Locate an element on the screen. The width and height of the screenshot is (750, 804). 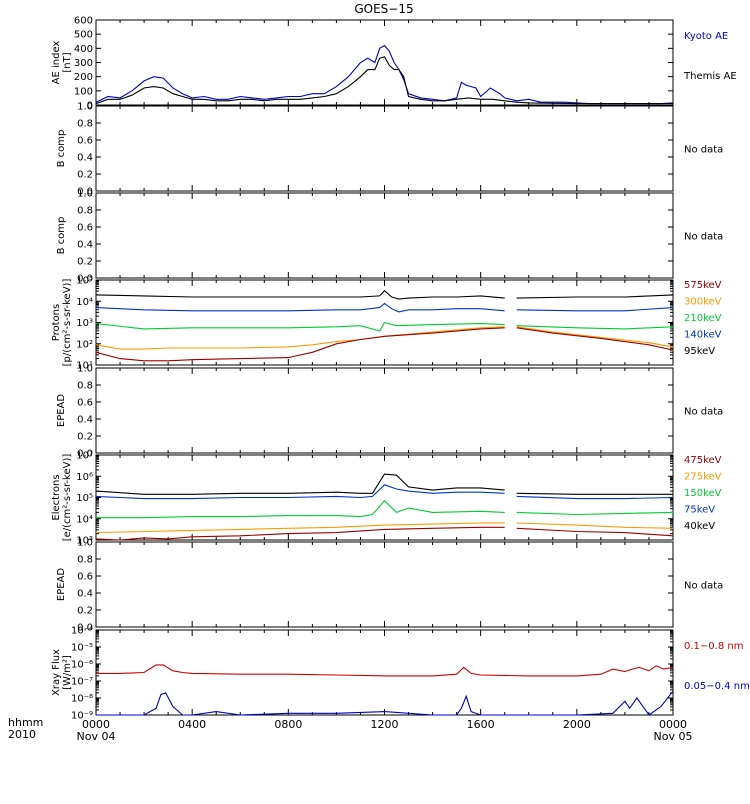
x-tick-label: 0800 is located at coordinates (288, 724).